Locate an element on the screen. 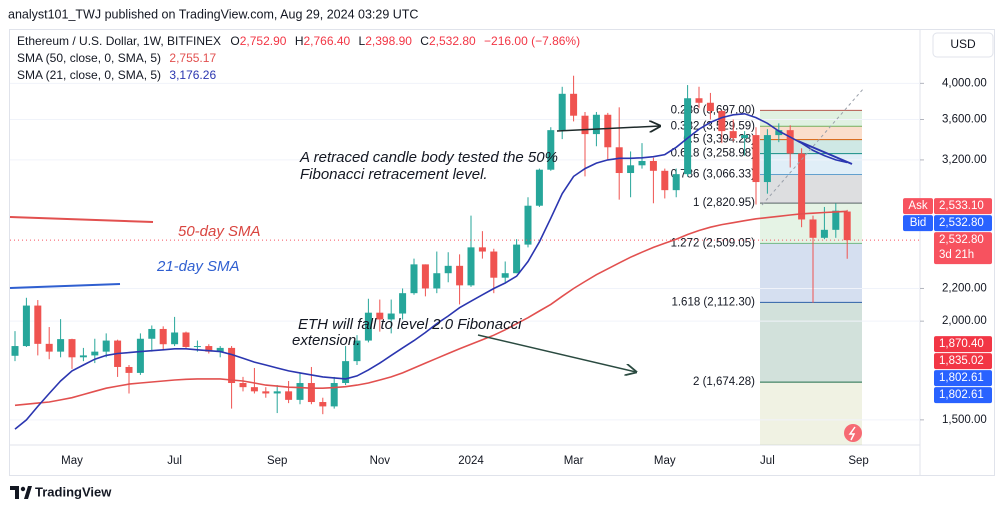 The height and width of the screenshot is (509, 1003). y-tick-label: 3,600.00 is located at coordinates (964, 120).